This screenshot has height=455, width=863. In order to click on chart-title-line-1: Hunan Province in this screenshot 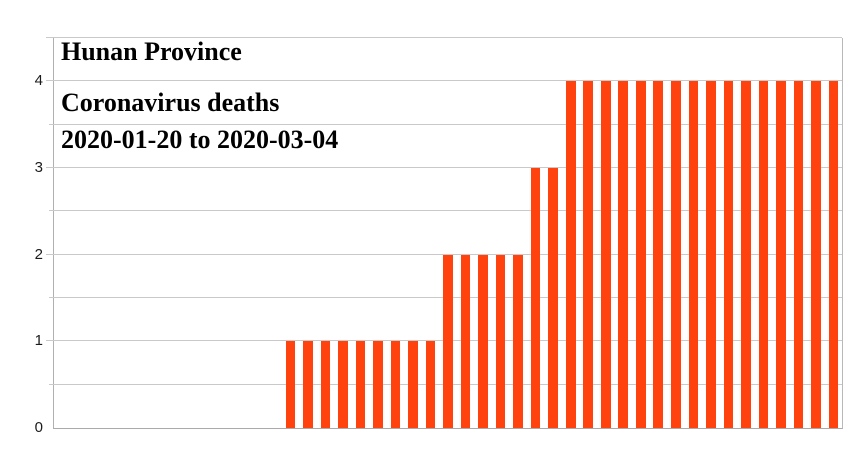, I will do `click(151, 51)`.